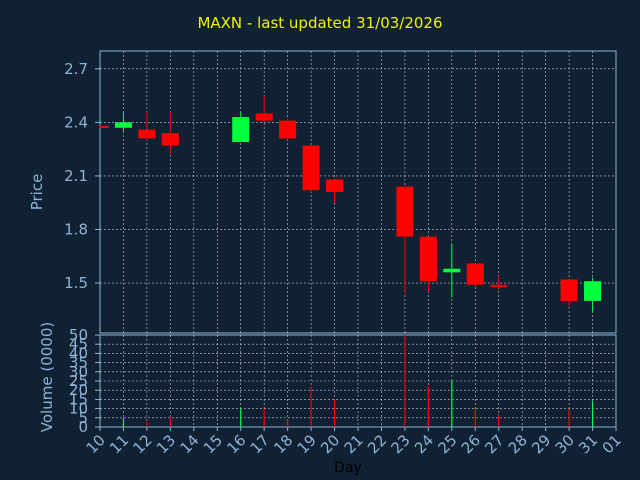 The image size is (640, 480). Describe the element at coordinates (76, 229) in the screenshot. I see `price-ytick-label: 1.8` at that location.